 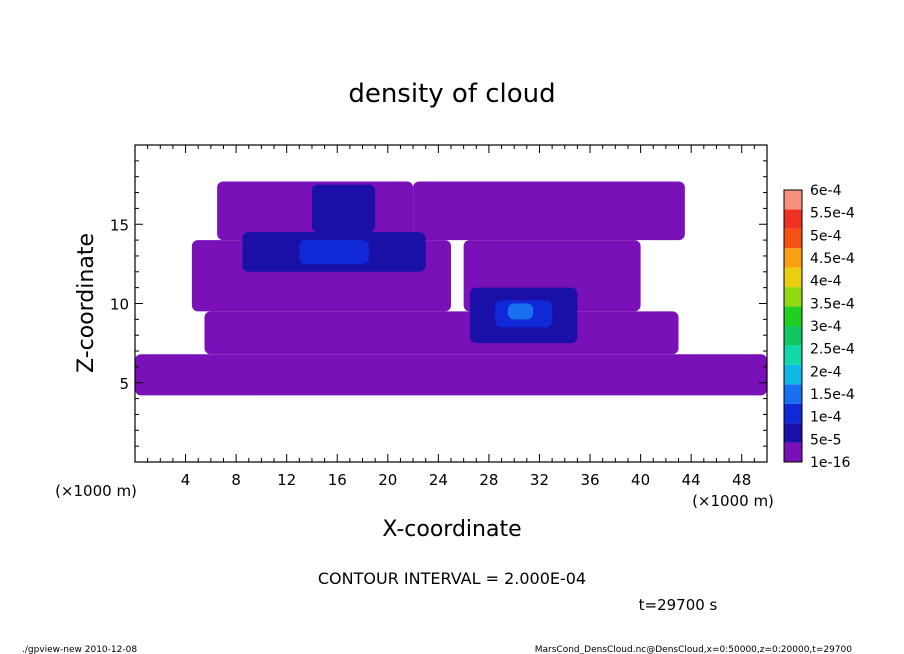 What do you see at coordinates (286, 480) in the screenshot?
I see `x-tick-label: 12` at bounding box center [286, 480].